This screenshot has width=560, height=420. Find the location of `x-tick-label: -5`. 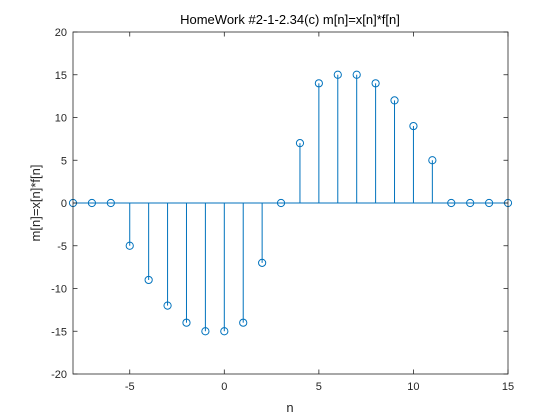

x-tick-label: -5 is located at coordinates (130, 387).